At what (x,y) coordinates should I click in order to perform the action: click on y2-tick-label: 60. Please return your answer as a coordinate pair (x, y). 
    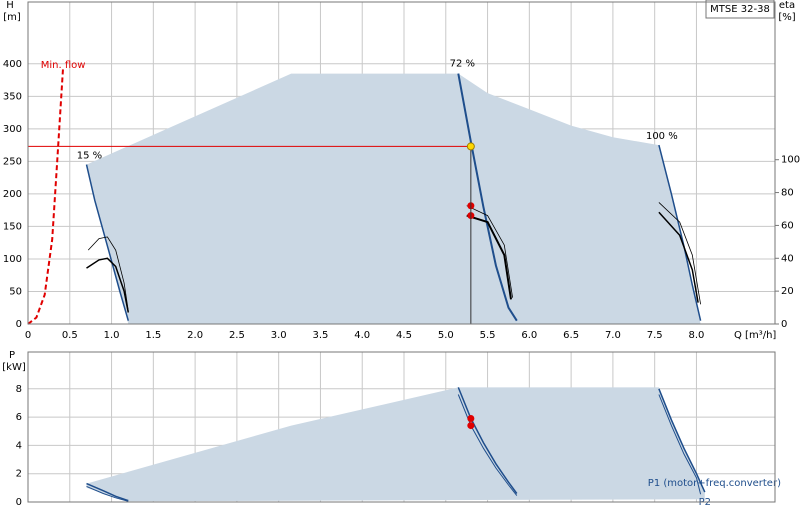
    Looking at the image, I should click on (787, 225).